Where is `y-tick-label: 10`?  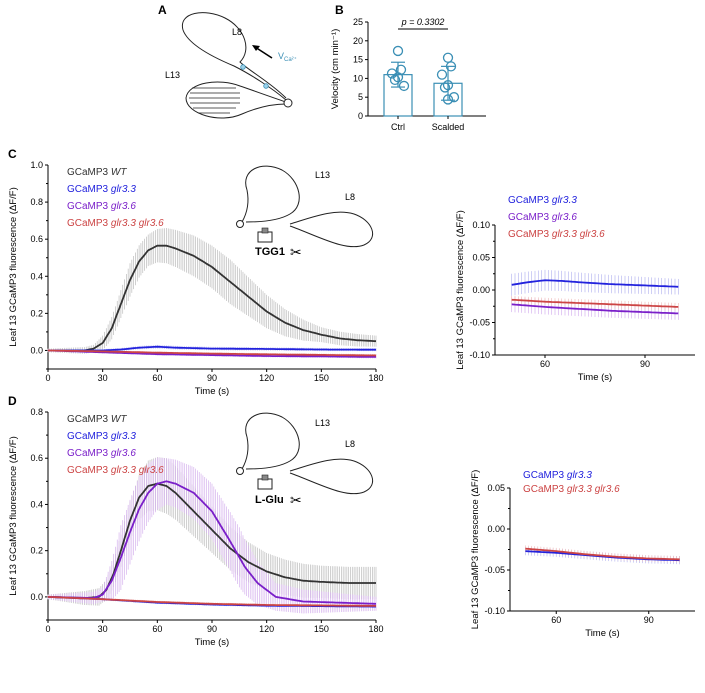 y-tick-label: 10 is located at coordinates (358, 78).